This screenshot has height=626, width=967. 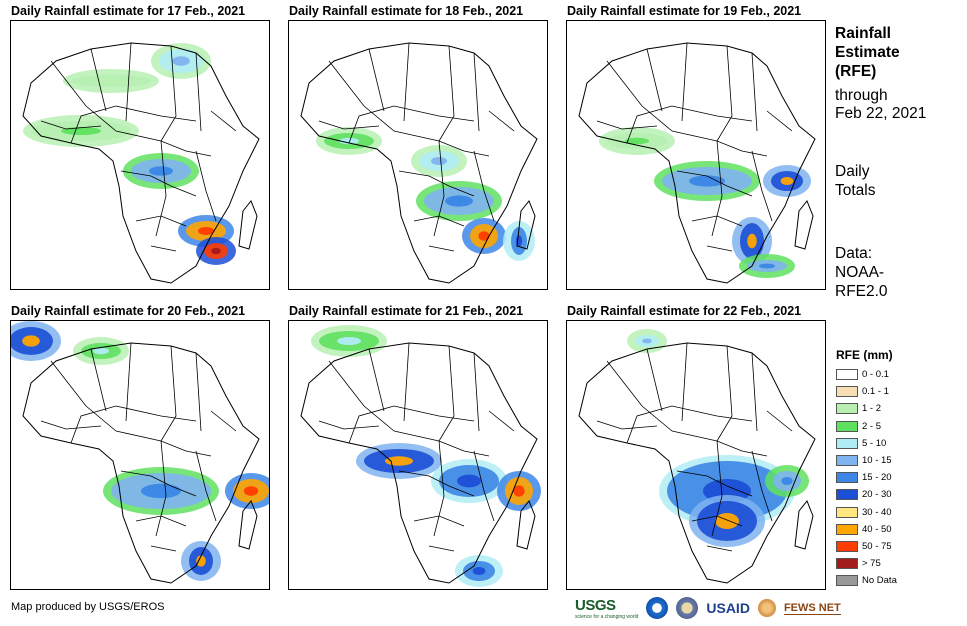 I want to click on legend-label: 30 - 40, so click(x=877, y=512).